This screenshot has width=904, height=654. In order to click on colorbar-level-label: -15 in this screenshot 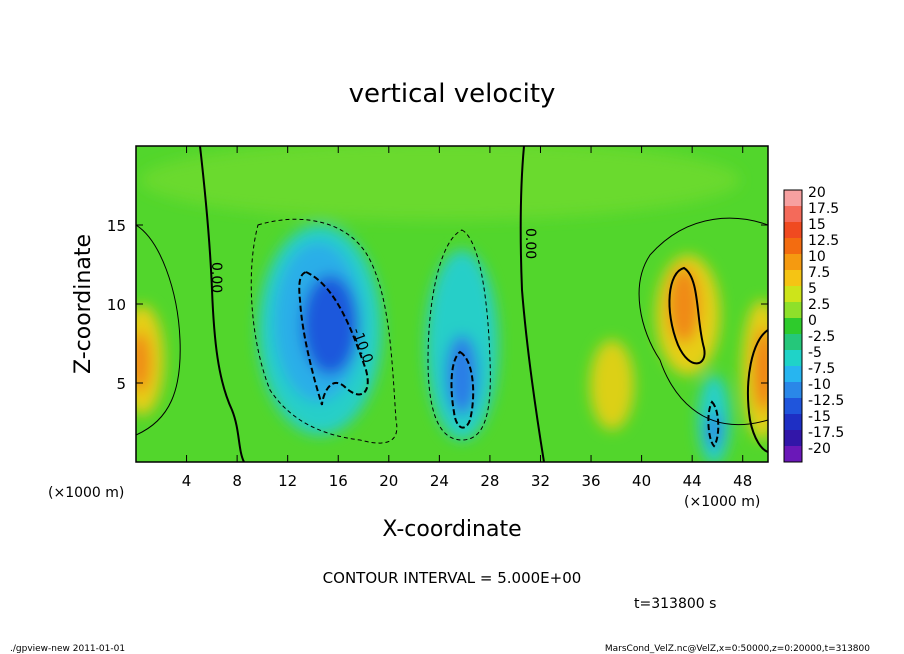, I will do `click(819, 417)`.